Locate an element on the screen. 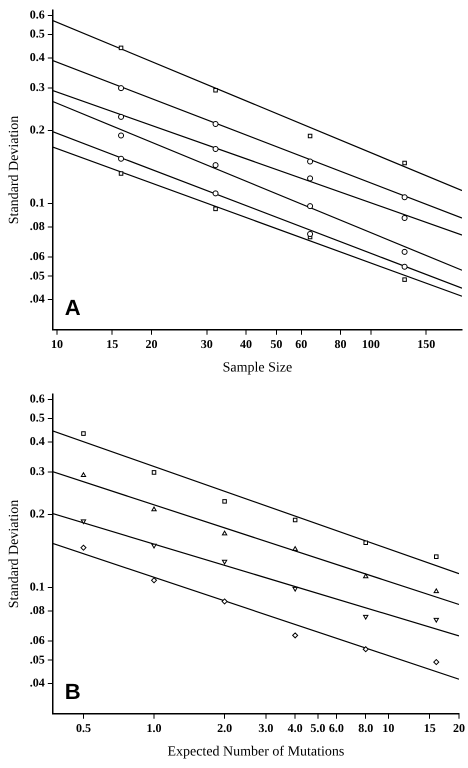 This screenshot has width=468, height=768. x-tick-label: 50 is located at coordinates (276, 344).